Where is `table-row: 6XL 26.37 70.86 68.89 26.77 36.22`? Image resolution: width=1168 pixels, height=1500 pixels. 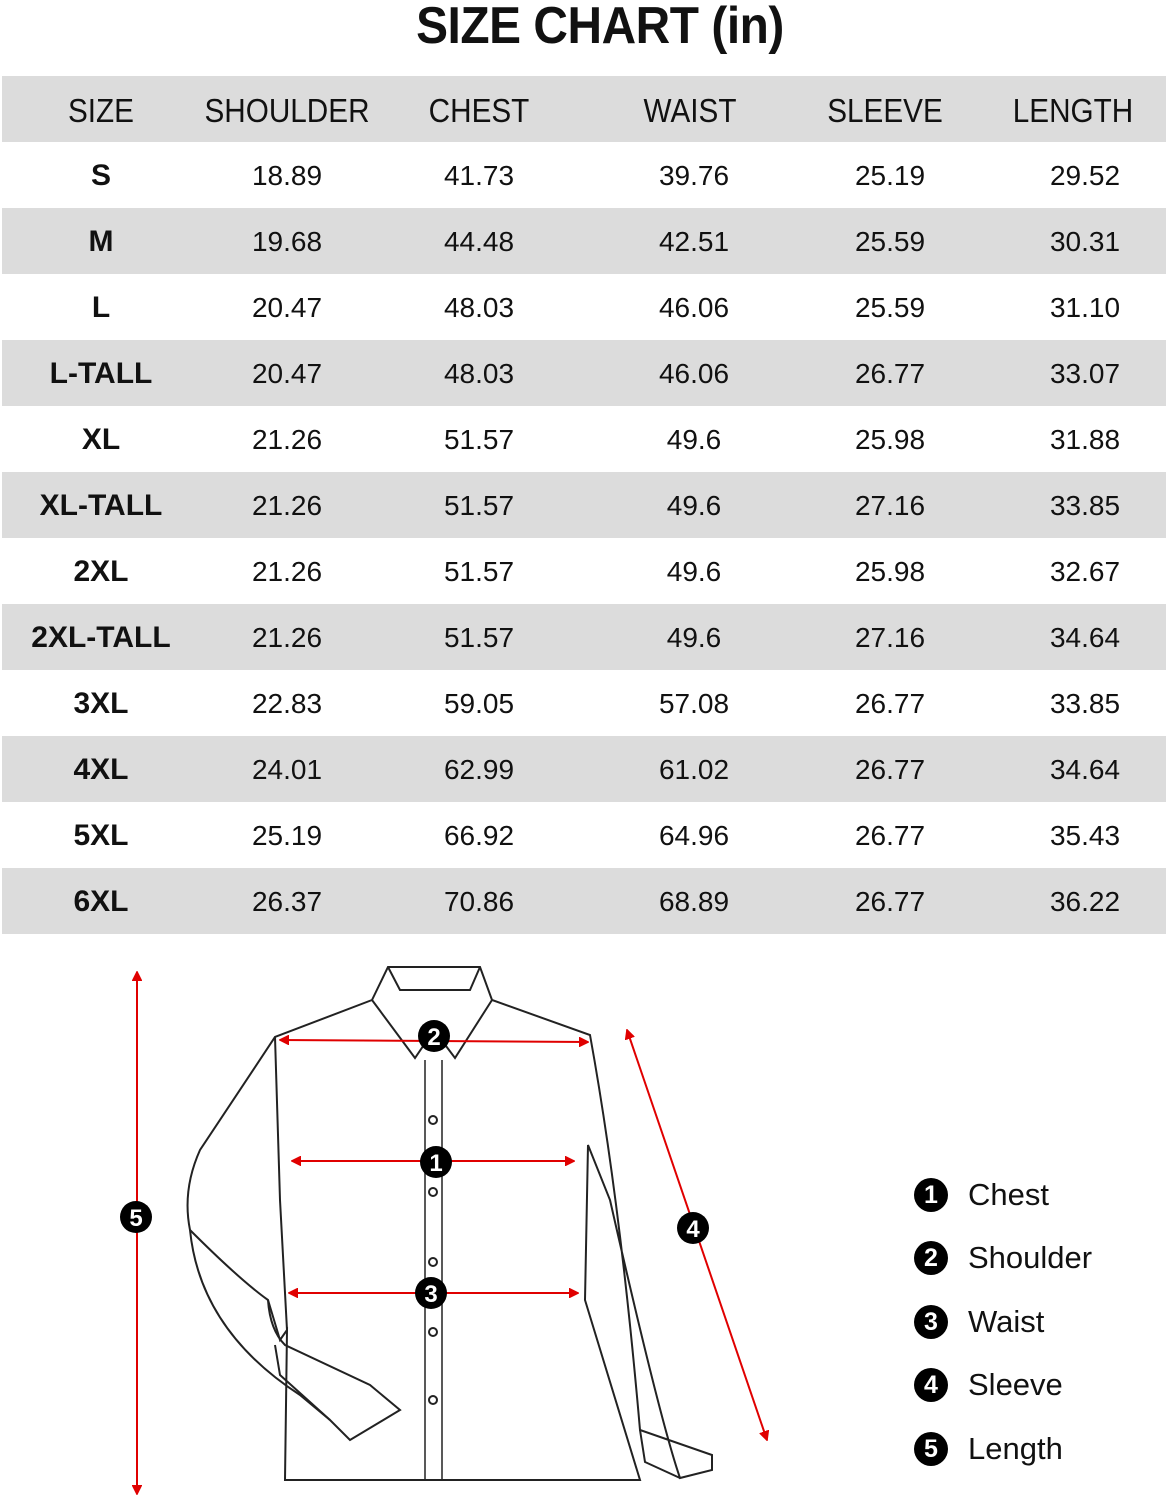
table-row: 6XL 26.37 70.86 68.89 26.77 36.22 is located at coordinates (584, 901).